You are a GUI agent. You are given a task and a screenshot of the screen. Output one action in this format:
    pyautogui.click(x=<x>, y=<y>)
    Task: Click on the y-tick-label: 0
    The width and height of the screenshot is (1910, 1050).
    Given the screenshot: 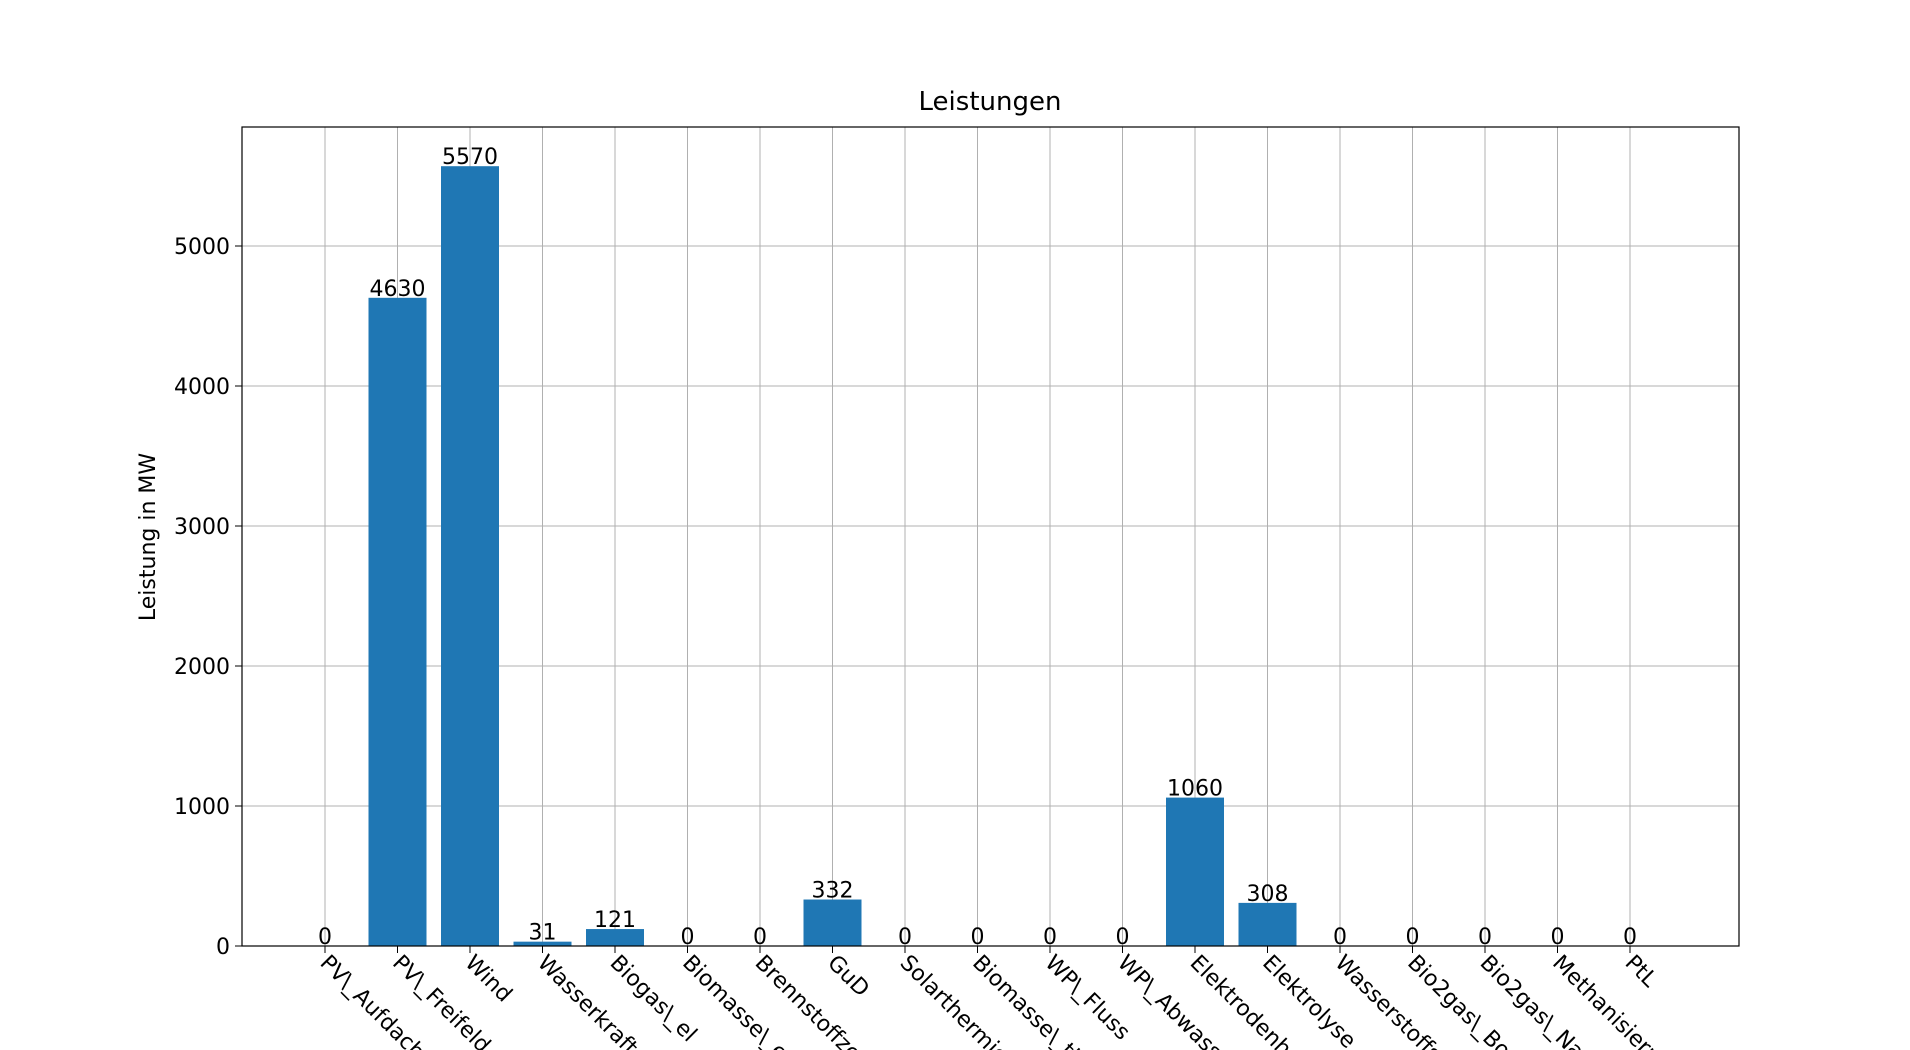 What is the action you would take?
    pyautogui.click(x=223, y=947)
    